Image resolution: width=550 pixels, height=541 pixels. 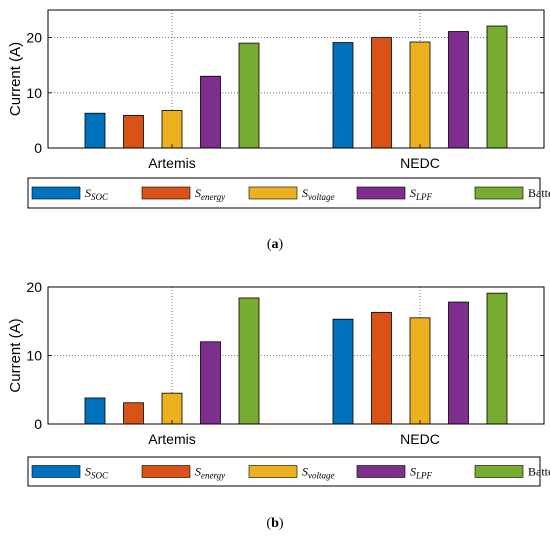 What do you see at coordinates (274, 523) in the screenshot?
I see `caption: (b)` at bounding box center [274, 523].